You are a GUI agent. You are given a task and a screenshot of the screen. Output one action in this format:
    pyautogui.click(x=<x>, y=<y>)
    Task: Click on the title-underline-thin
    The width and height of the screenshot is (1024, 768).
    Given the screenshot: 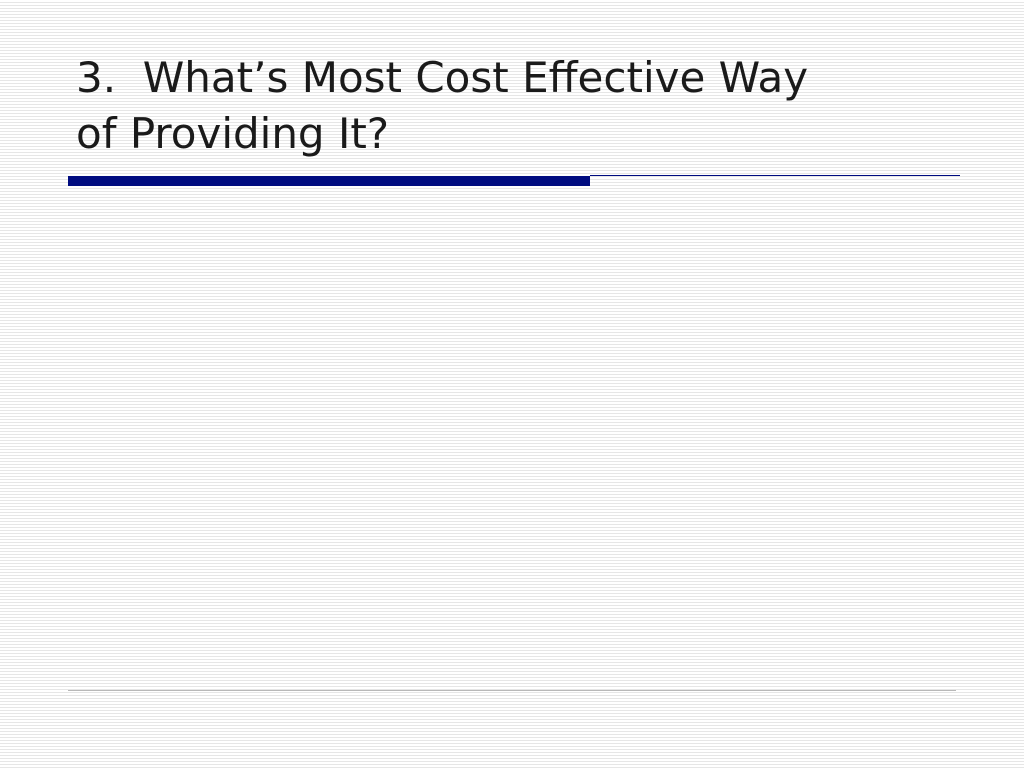 What is the action you would take?
    pyautogui.click(x=775, y=175)
    